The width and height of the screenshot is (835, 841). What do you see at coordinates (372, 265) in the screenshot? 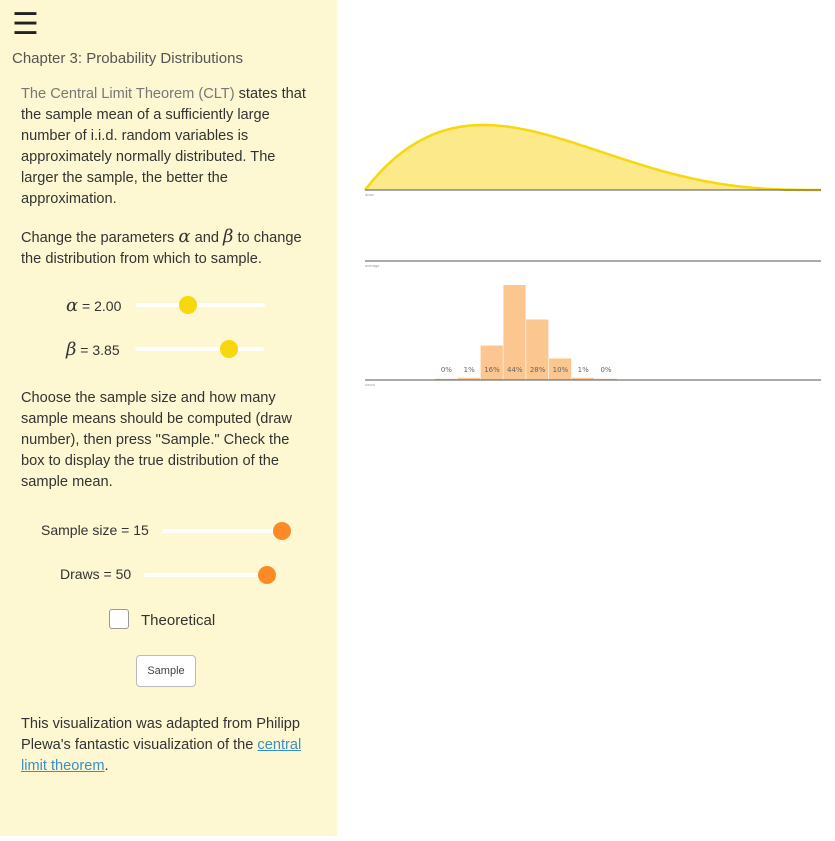
I see `average-axis-label: average` at bounding box center [372, 265].